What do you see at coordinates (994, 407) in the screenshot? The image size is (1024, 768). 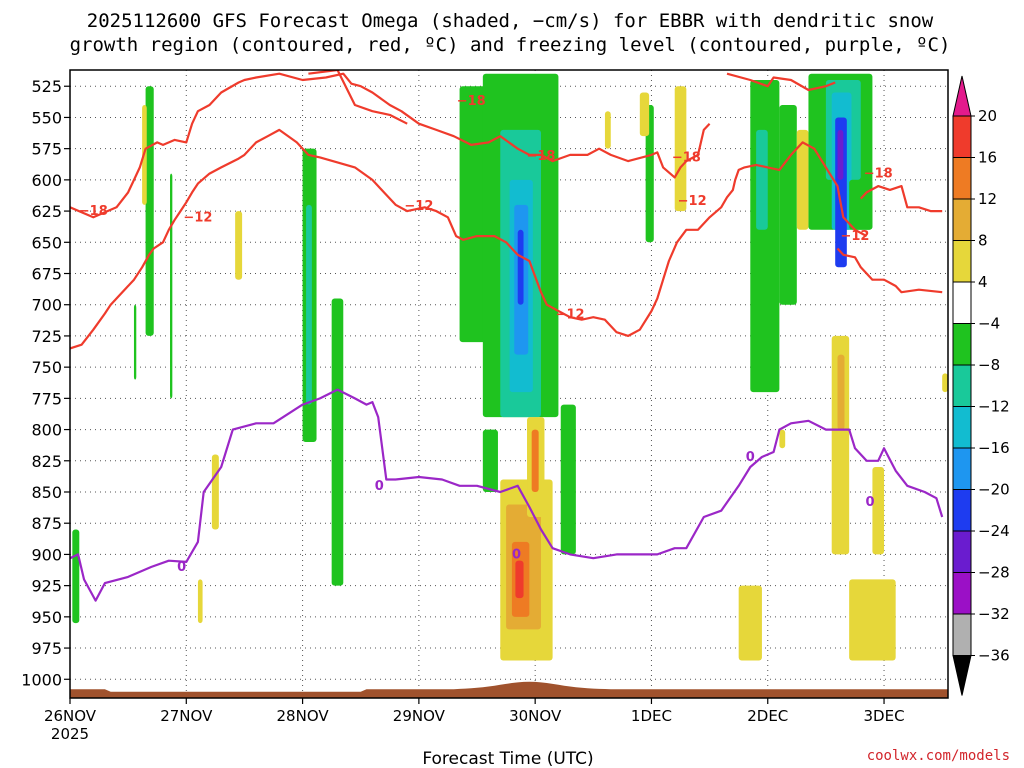 I see `colorbar-label-7: −12` at bounding box center [994, 407].